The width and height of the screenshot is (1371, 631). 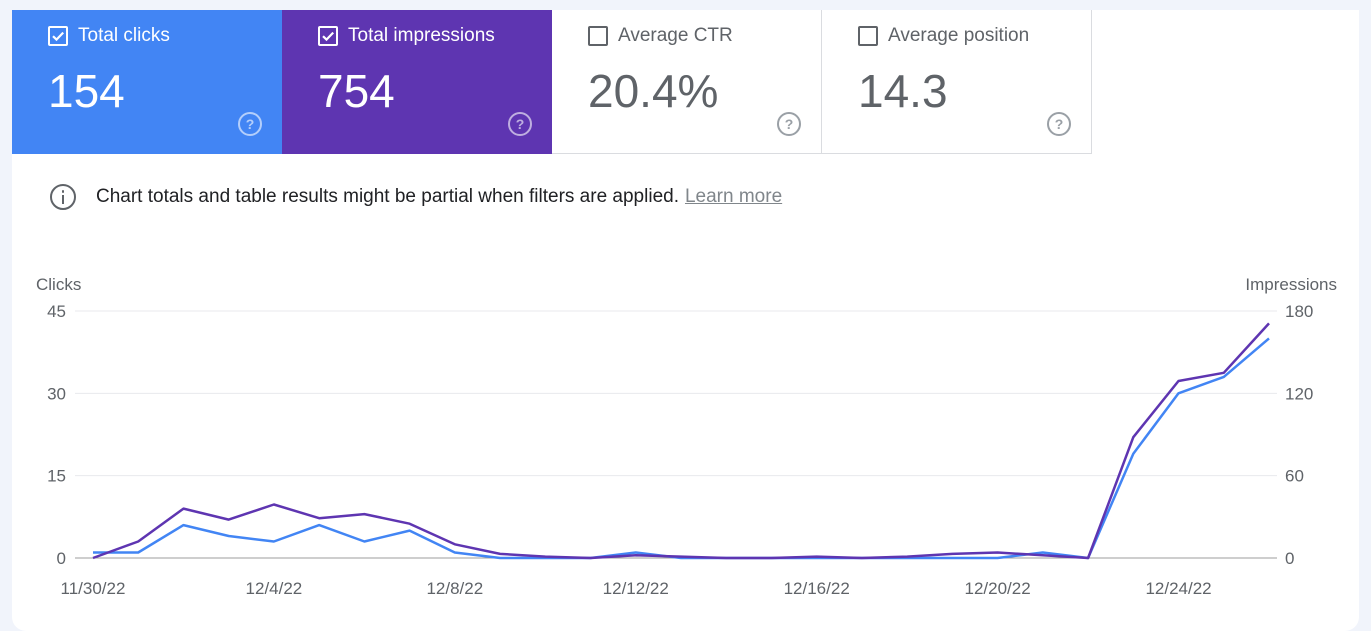 I want to click on learn-more-link: Learn more, so click(x=733, y=196).